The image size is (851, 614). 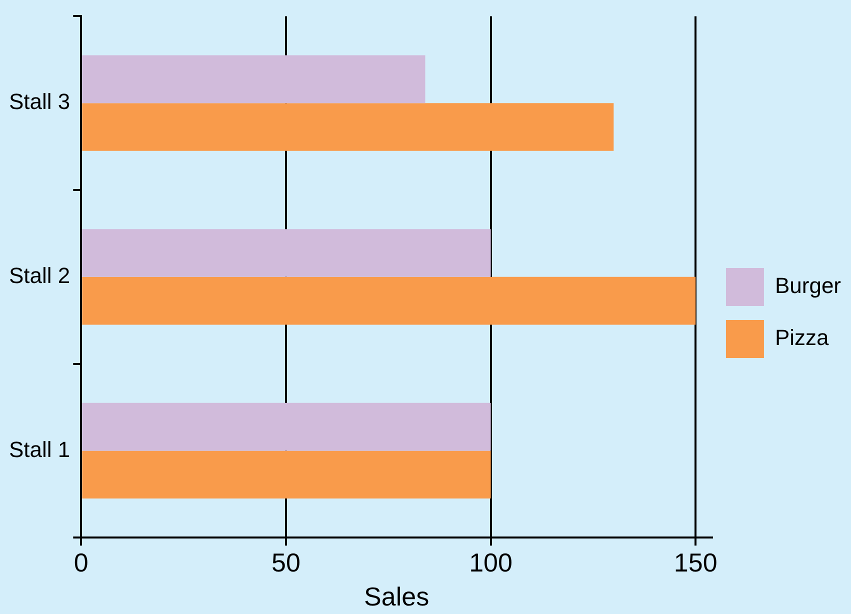 What do you see at coordinates (39, 275) in the screenshot?
I see `y-tick-label: Stall 2` at bounding box center [39, 275].